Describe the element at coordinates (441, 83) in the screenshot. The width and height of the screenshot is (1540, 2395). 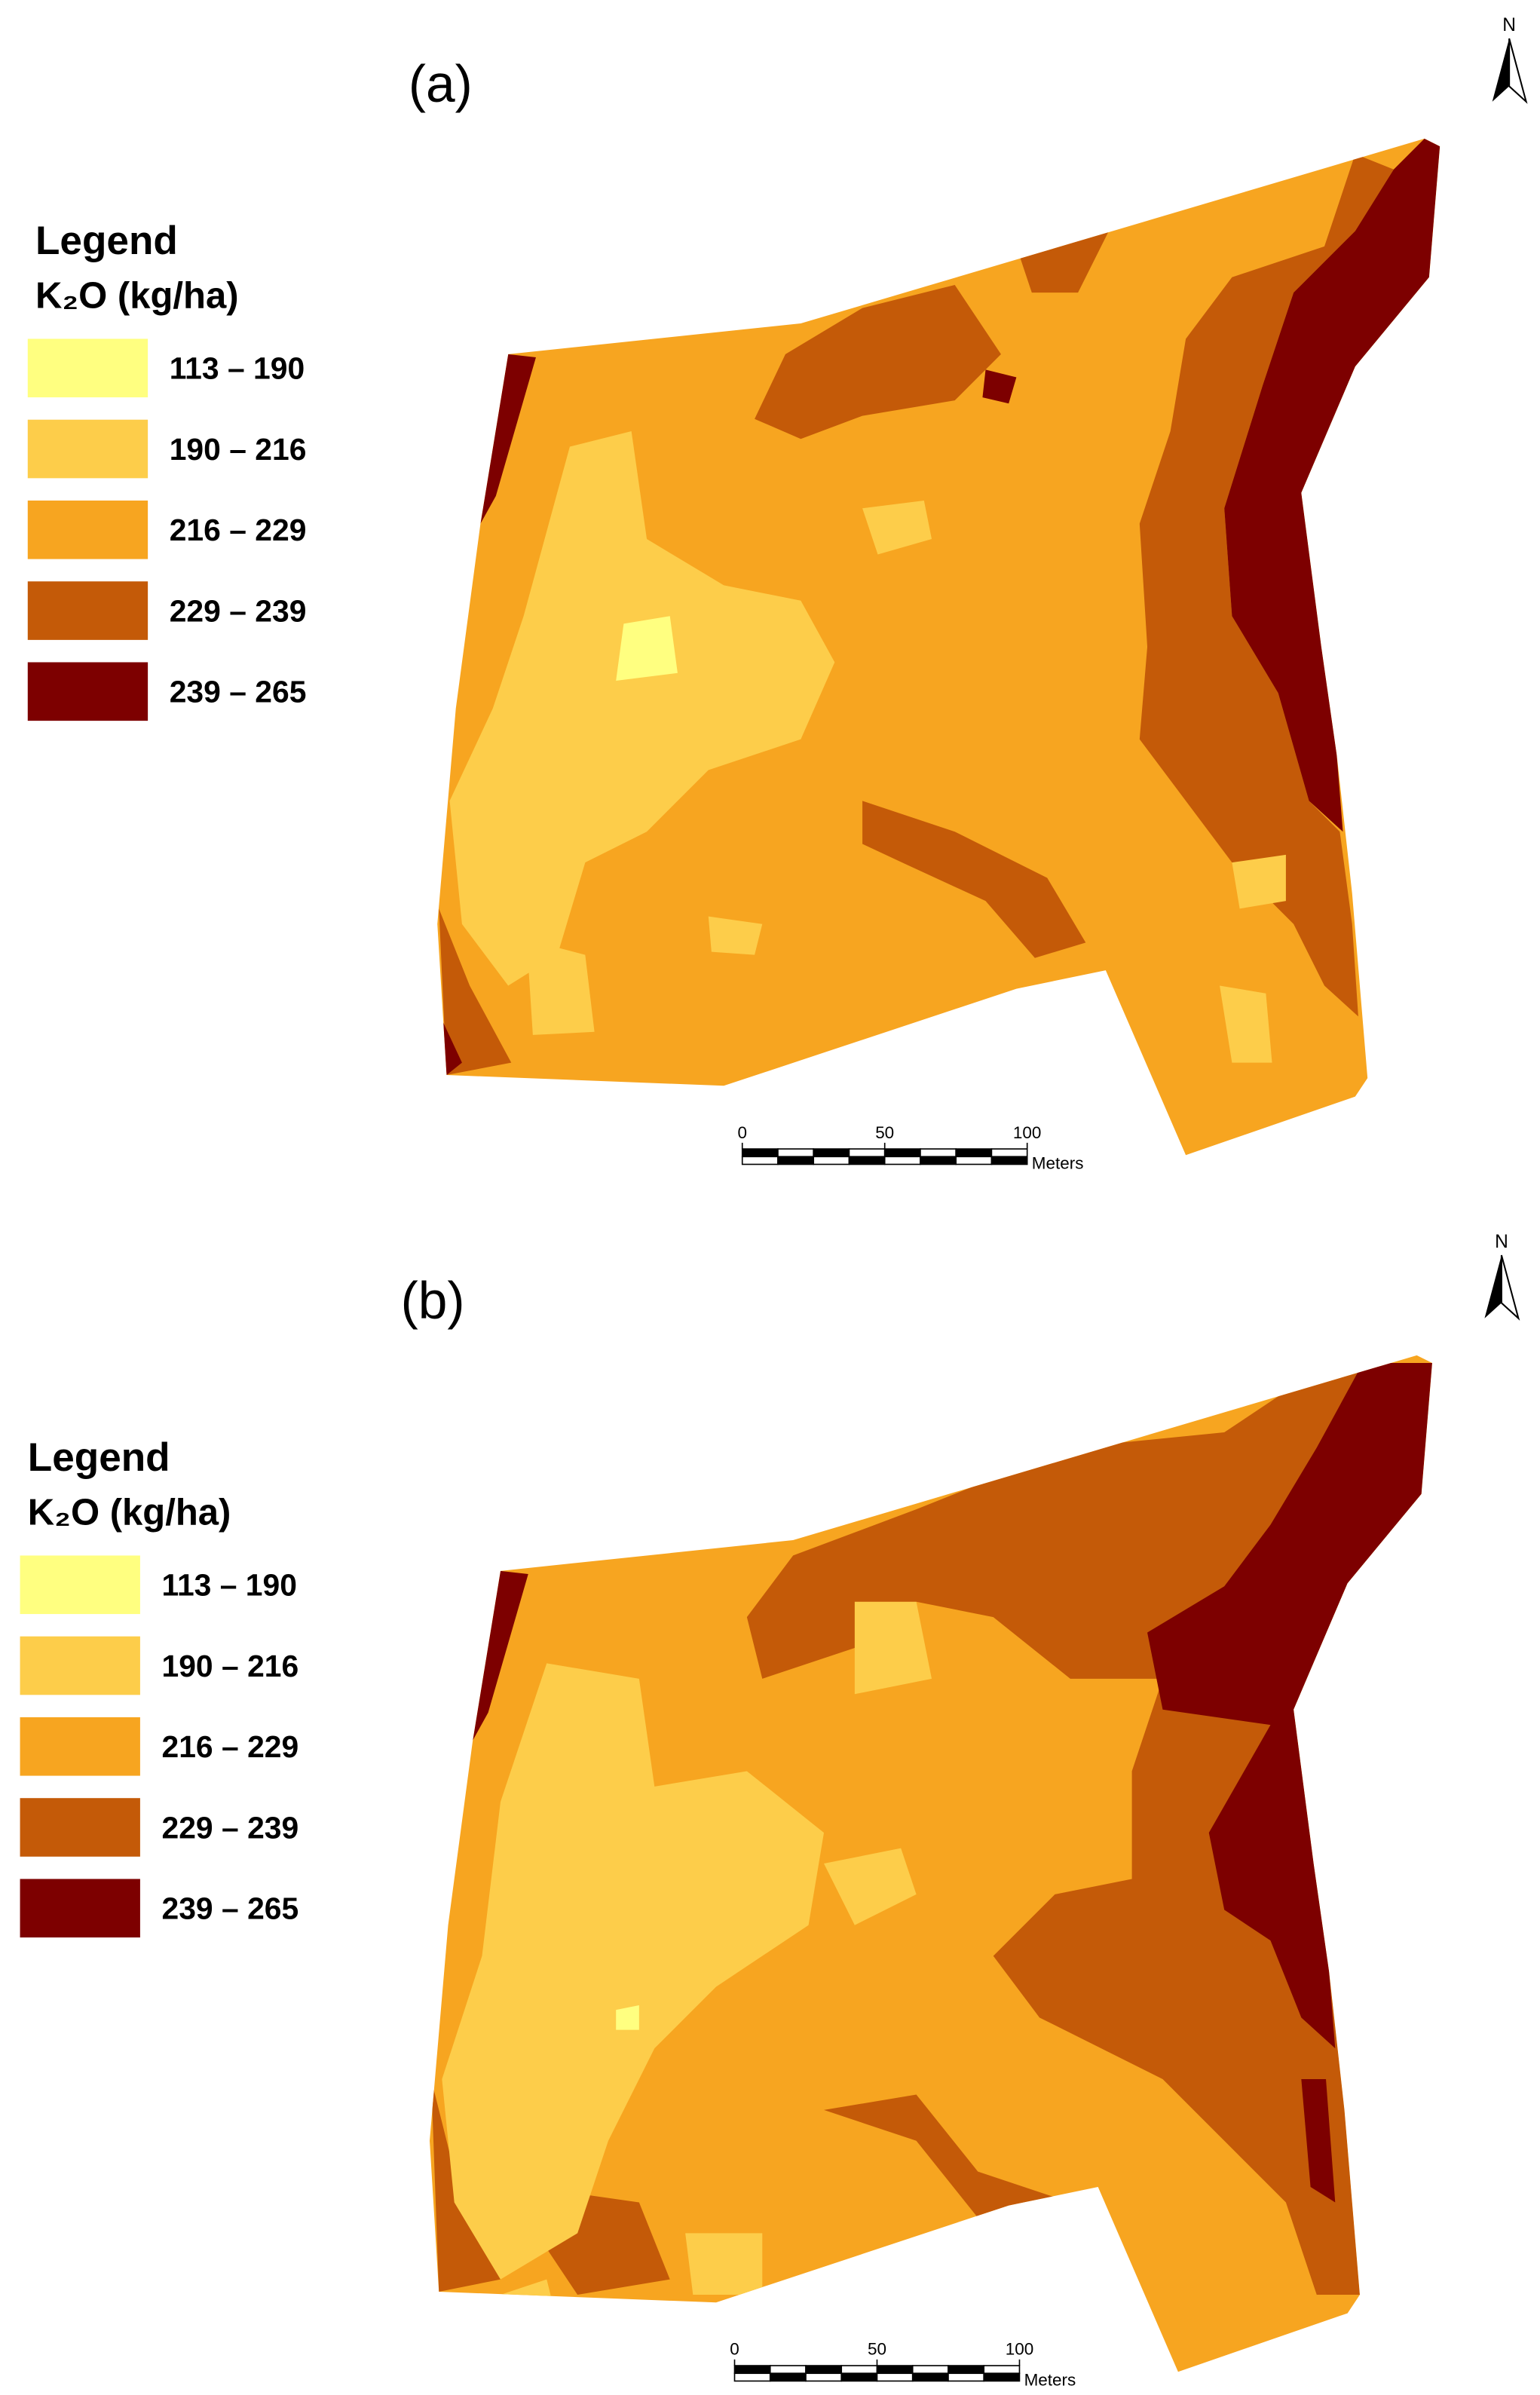
I see `panel-label: (a)` at that location.